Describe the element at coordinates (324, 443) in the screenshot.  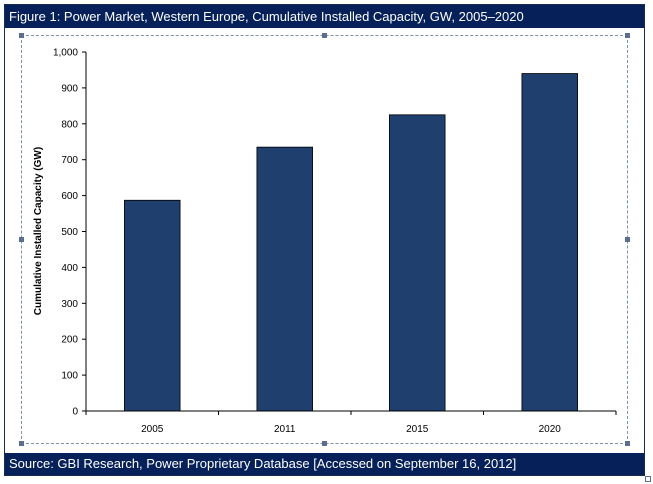
I see `resize-handle-bottom-center` at that location.